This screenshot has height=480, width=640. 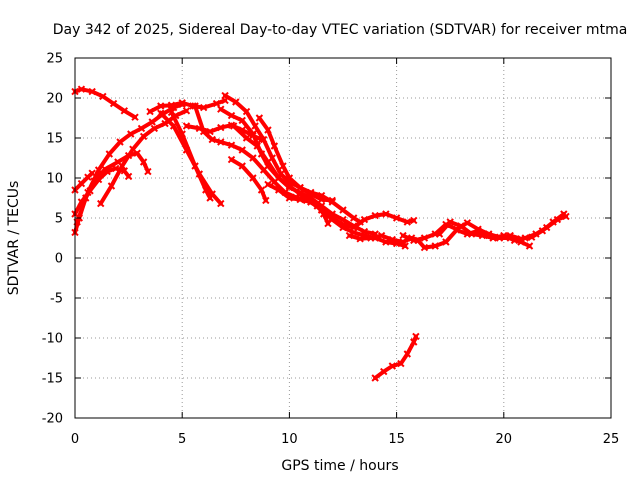 What do you see at coordinates (339, 466) in the screenshot?
I see `x-axis-label: GPS time / hours` at bounding box center [339, 466].